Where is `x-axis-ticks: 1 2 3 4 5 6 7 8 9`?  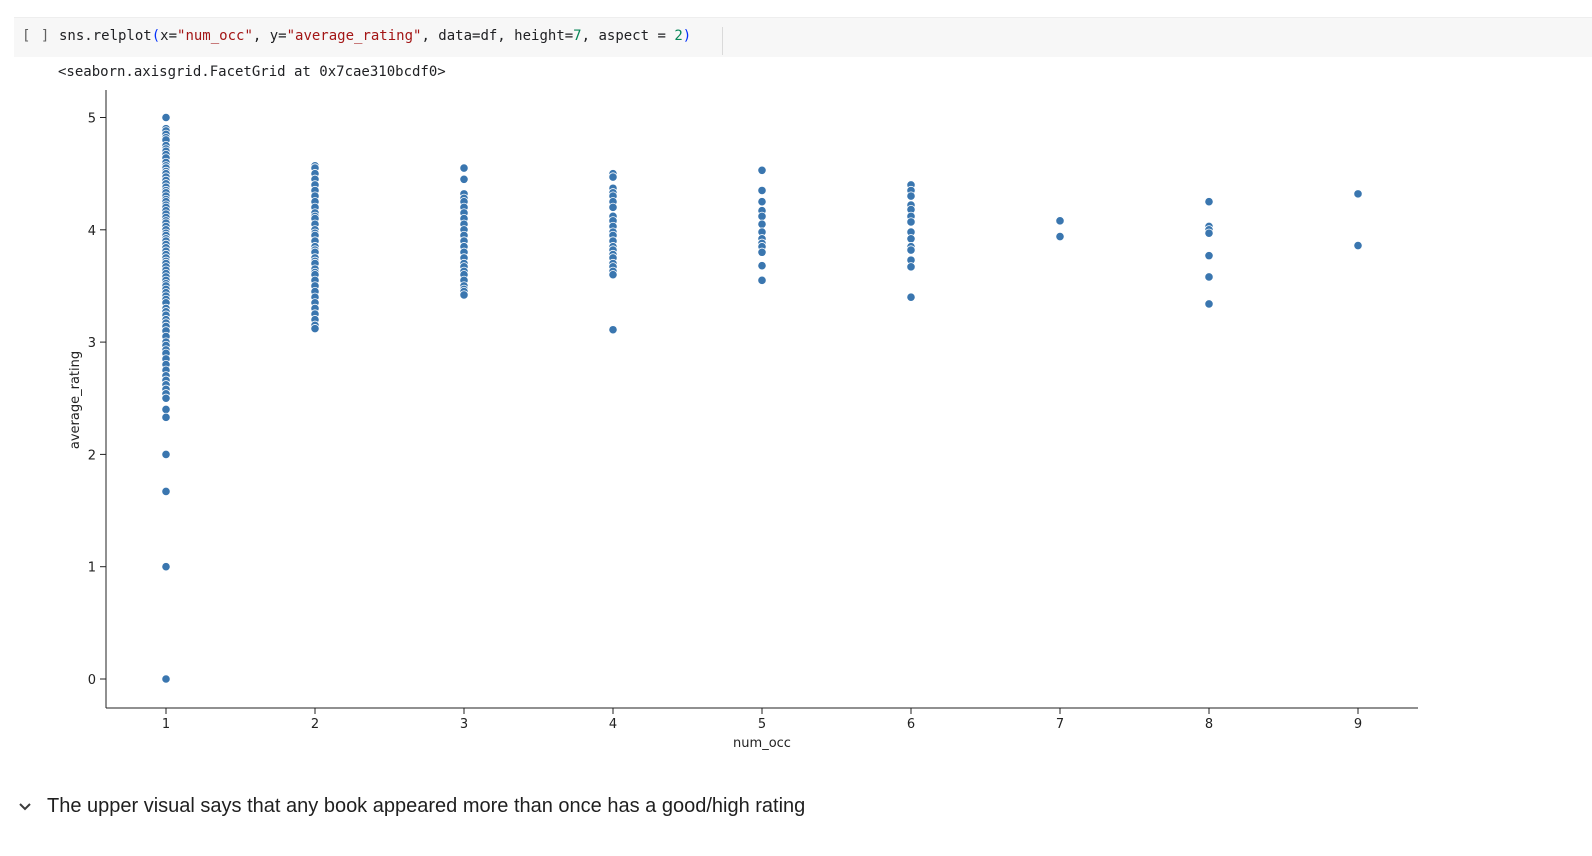
x-axis-ticks: 1 2 3 4 5 6 7 8 9 is located at coordinates (762, 720).